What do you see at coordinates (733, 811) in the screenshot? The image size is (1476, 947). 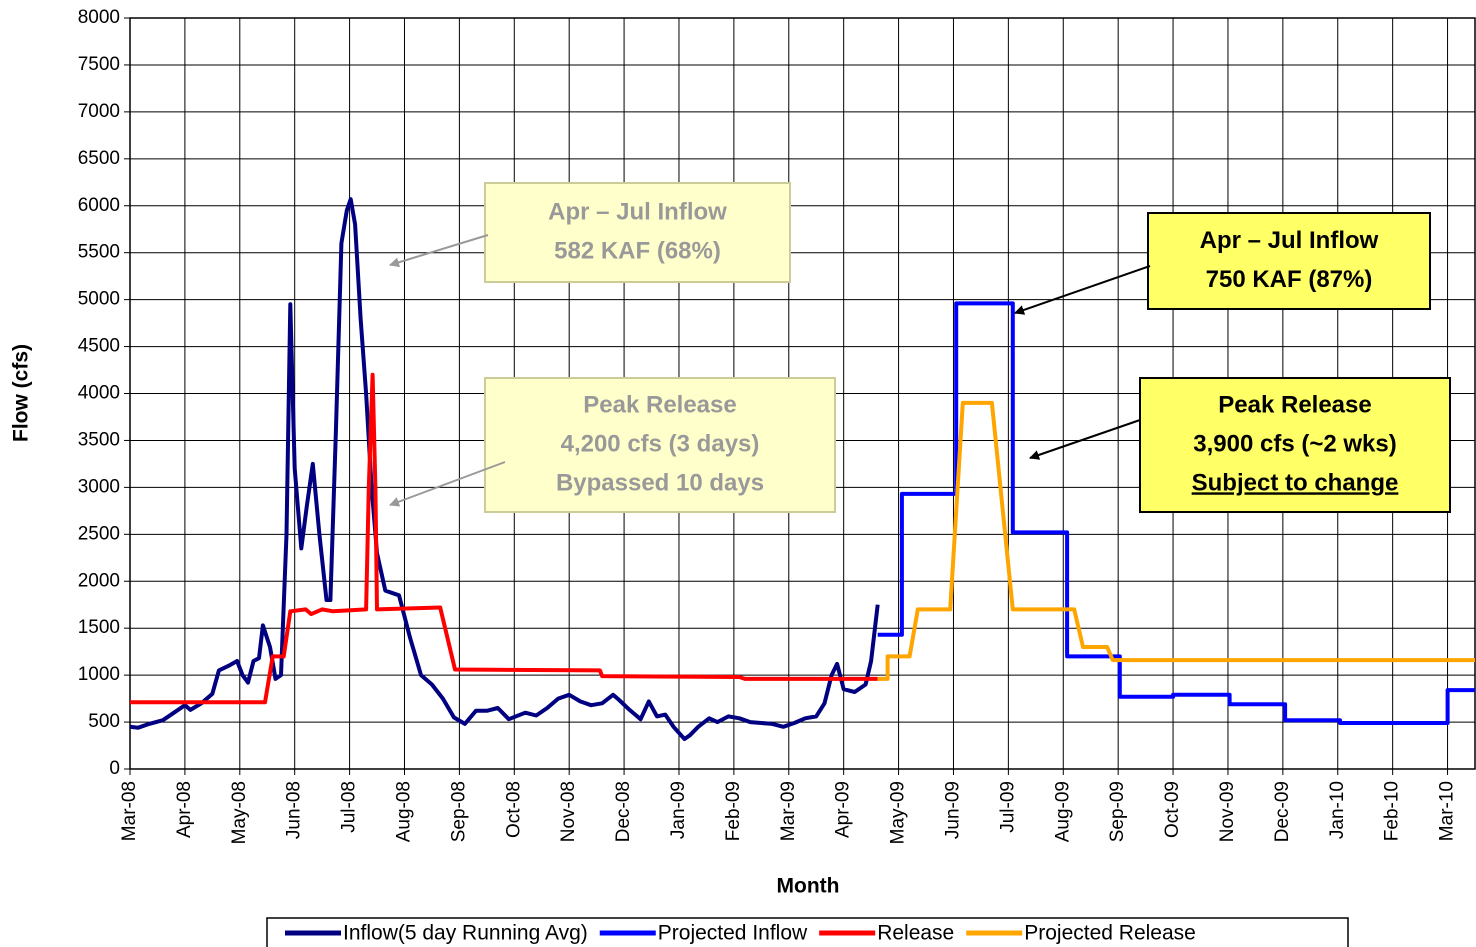 I see `x-tick-label: Feb-09` at bounding box center [733, 811].